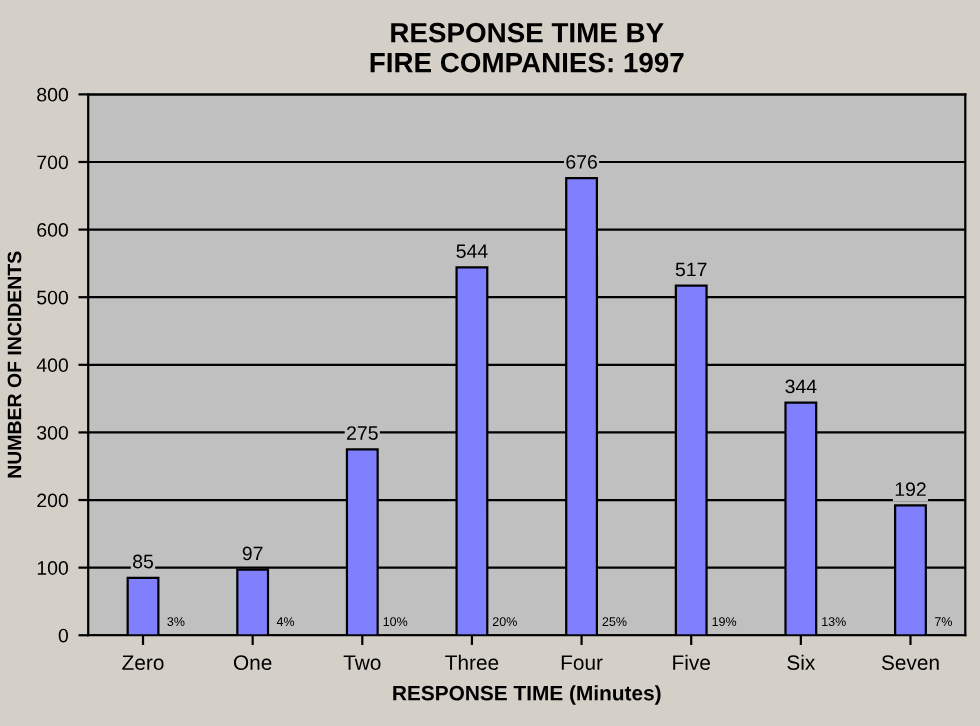  Describe the element at coordinates (362, 662) in the screenshot. I see `x-tick-label: Two` at that location.